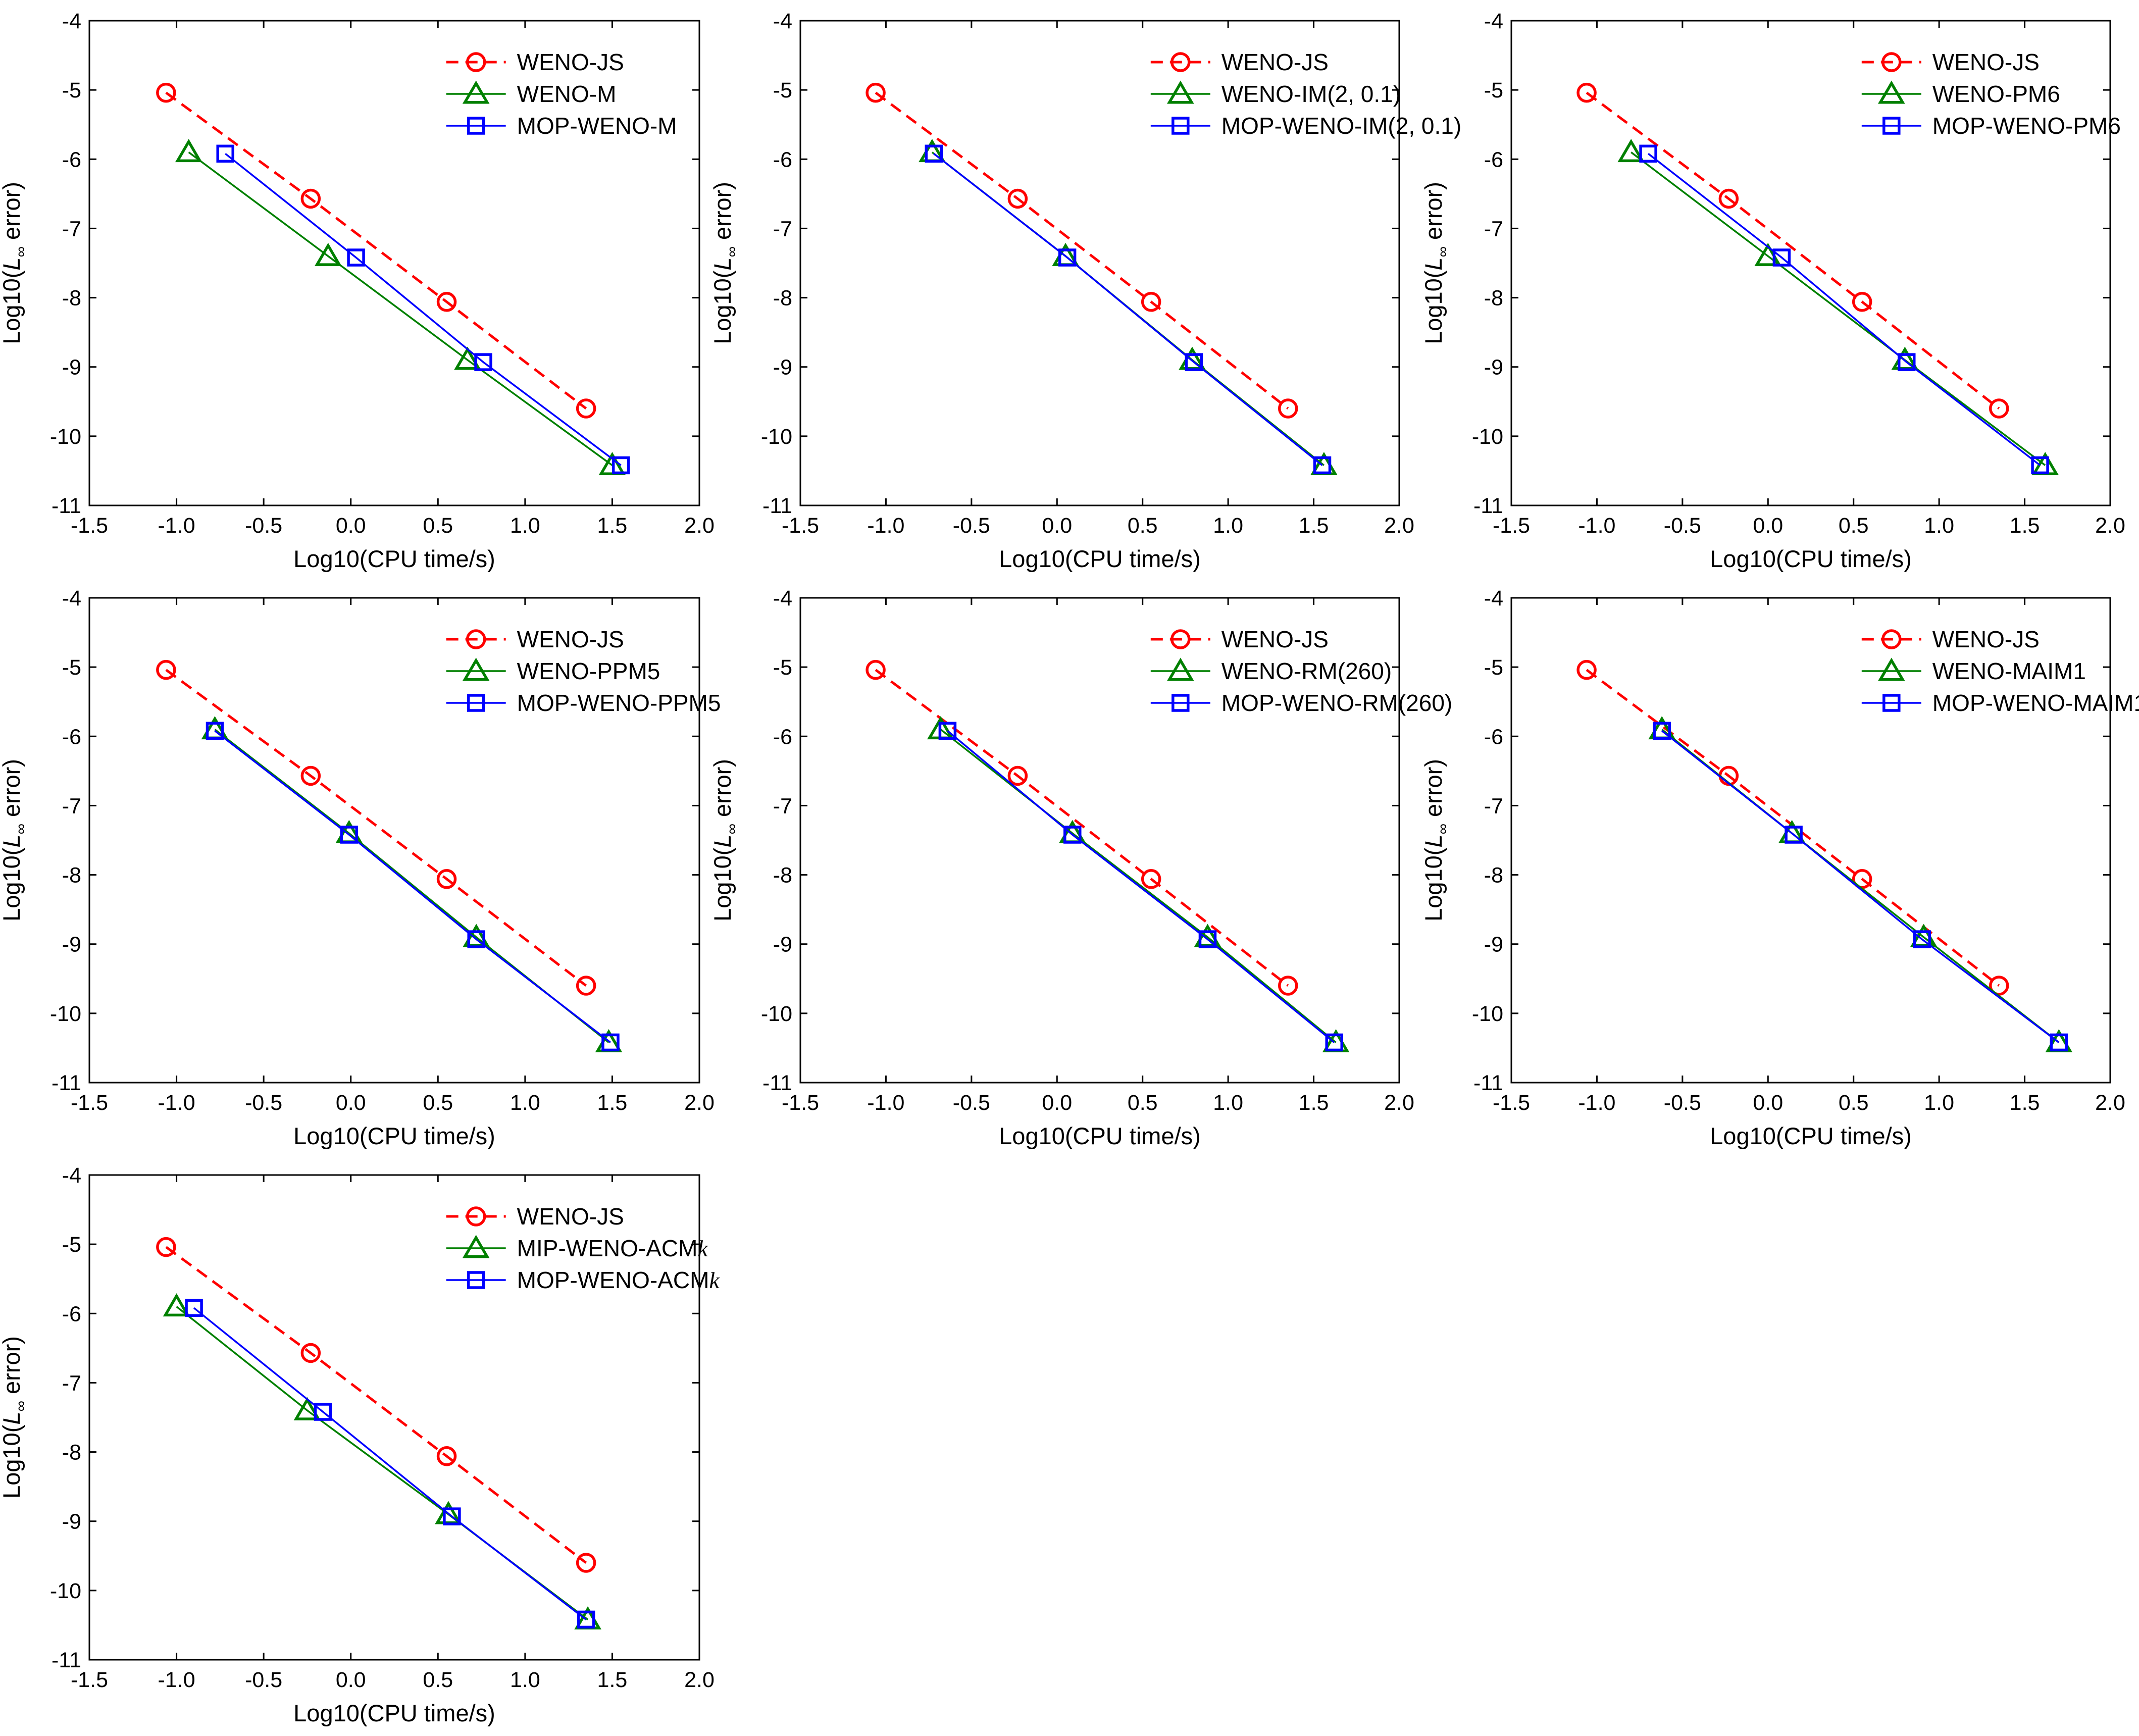 This screenshot has width=2139, height=1736. Describe the element at coordinates (1768, 526) in the screenshot. I see `x-tick-label: 0.0` at that location.